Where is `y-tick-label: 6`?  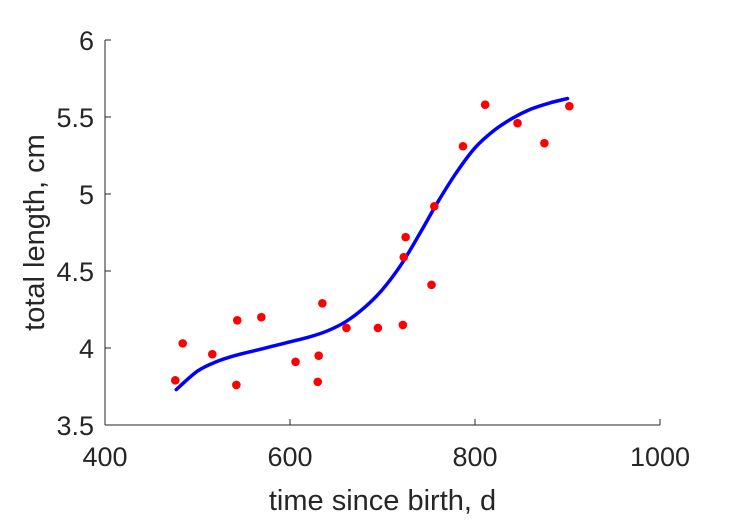
y-tick-label: 6 is located at coordinates (86, 41).